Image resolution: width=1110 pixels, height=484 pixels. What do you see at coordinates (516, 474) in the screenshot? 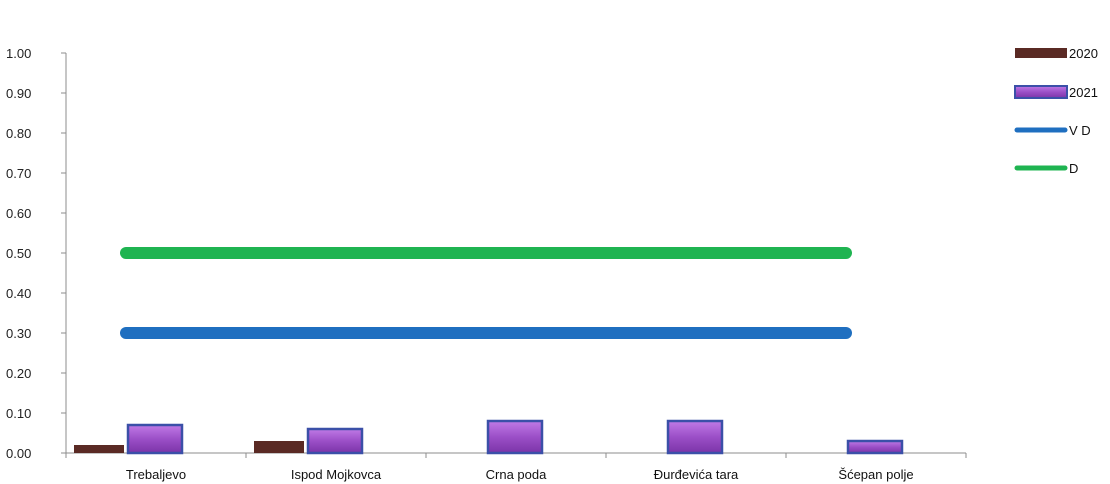
I see `x-category-label: Crna poda` at bounding box center [516, 474].